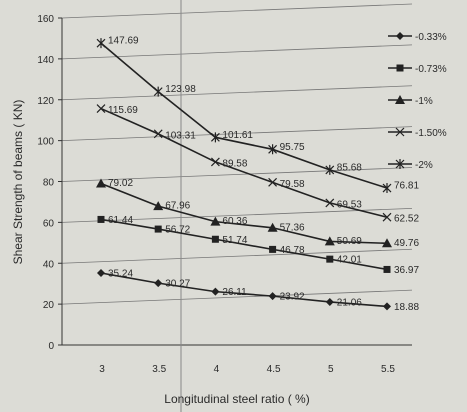  Describe the element at coordinates (417, 37) in the screenshot. I see `legend-item: -0.33%` at that location.